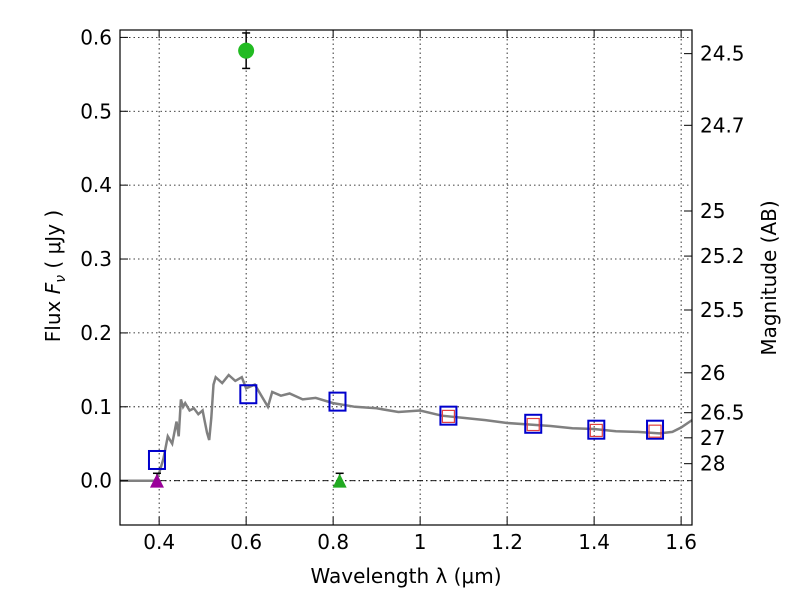 The width and height of the screenshot is (800, 600). I want to click on x-tick-label: 1, so click(420, 542).